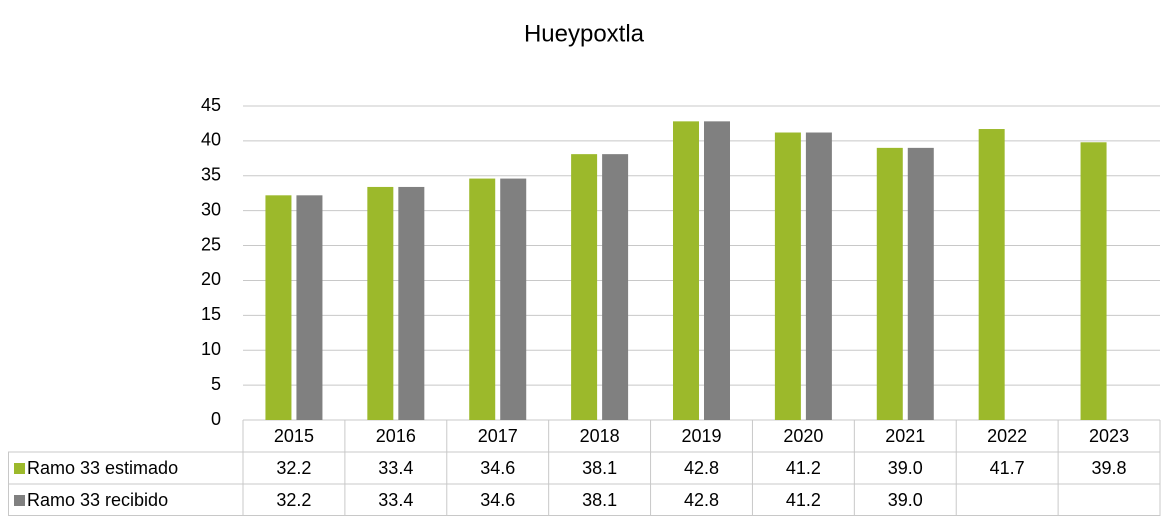 This screenshot has width=1169, height=518. I want to click on y-tick-label: 5, so click(216, 384).